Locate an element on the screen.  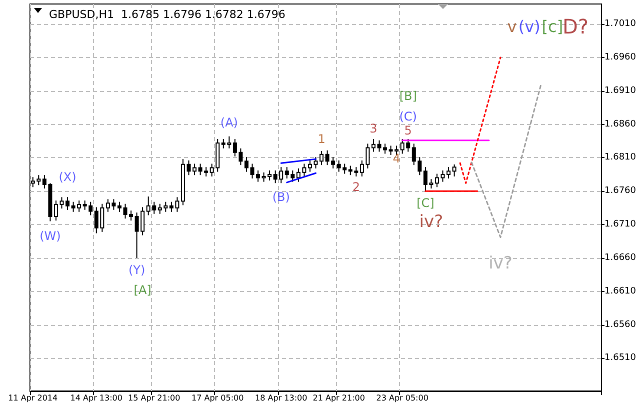
annotation: v is located at coordinates (512, 26).